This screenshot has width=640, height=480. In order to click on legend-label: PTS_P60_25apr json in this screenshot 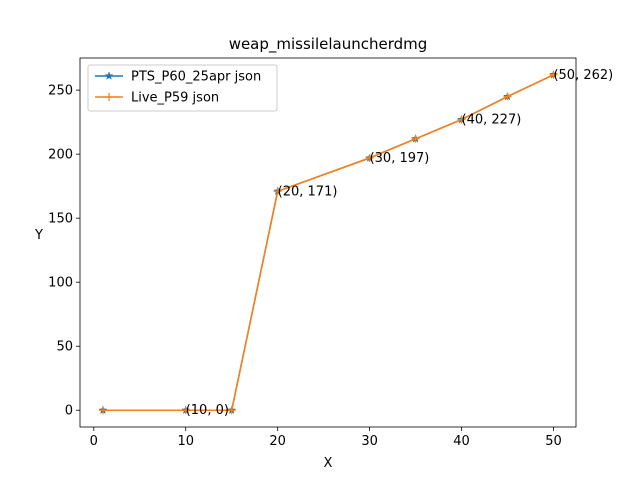, I will do `click(196, 77)`.